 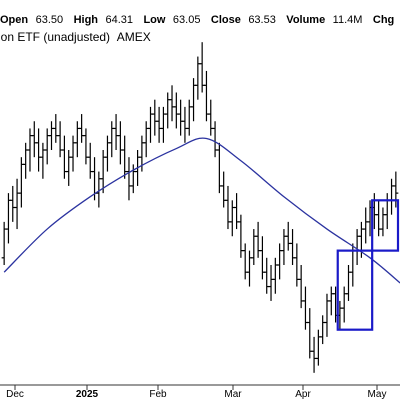 What do you see at coordinates (377, 394) in the screenshot?
I see `x-tick-label: May` at bounding box center [377, 394].